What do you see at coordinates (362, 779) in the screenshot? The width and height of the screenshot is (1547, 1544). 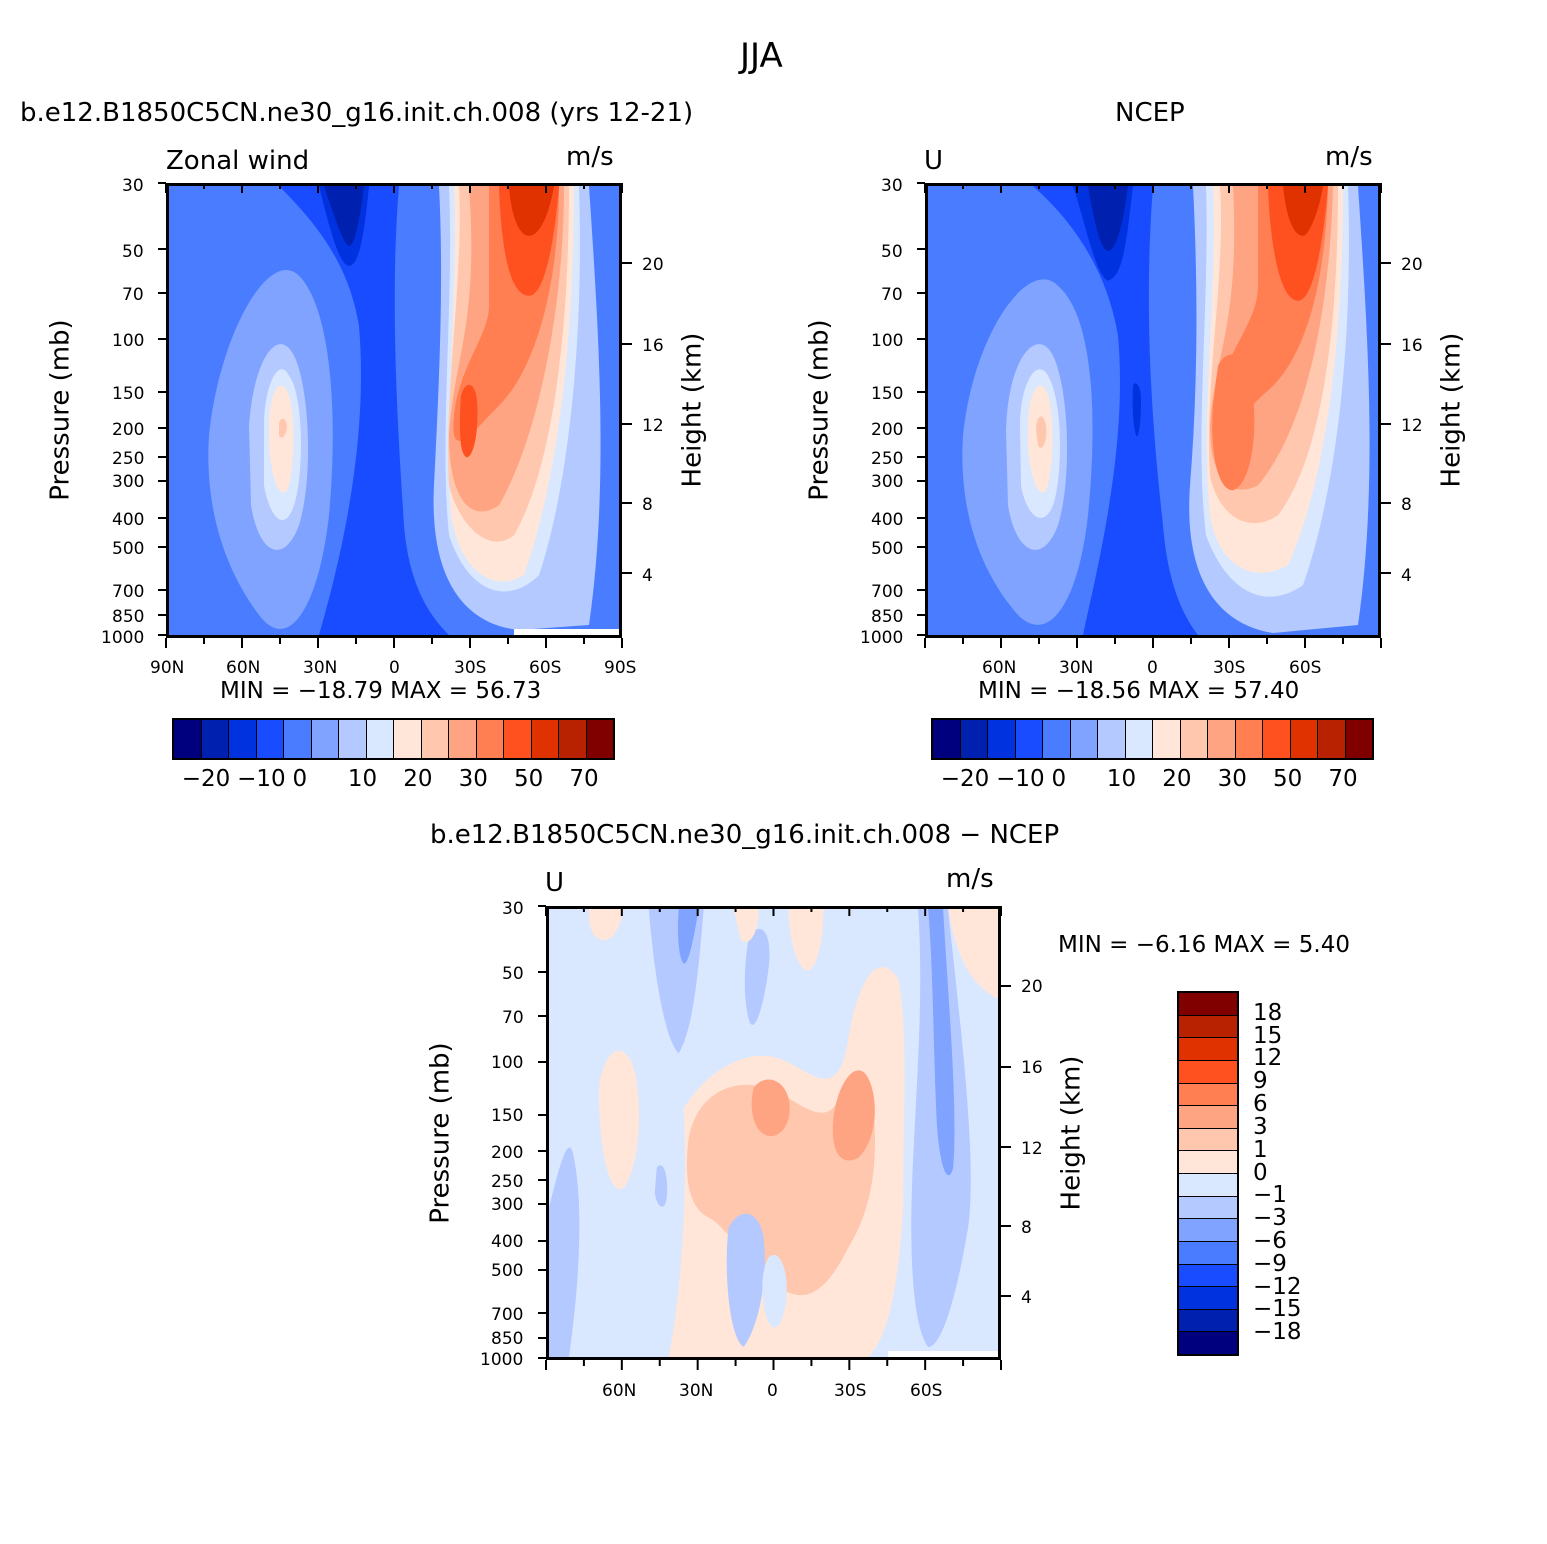 I see `colorbar-label: 10` at bounding box center [362, 779].